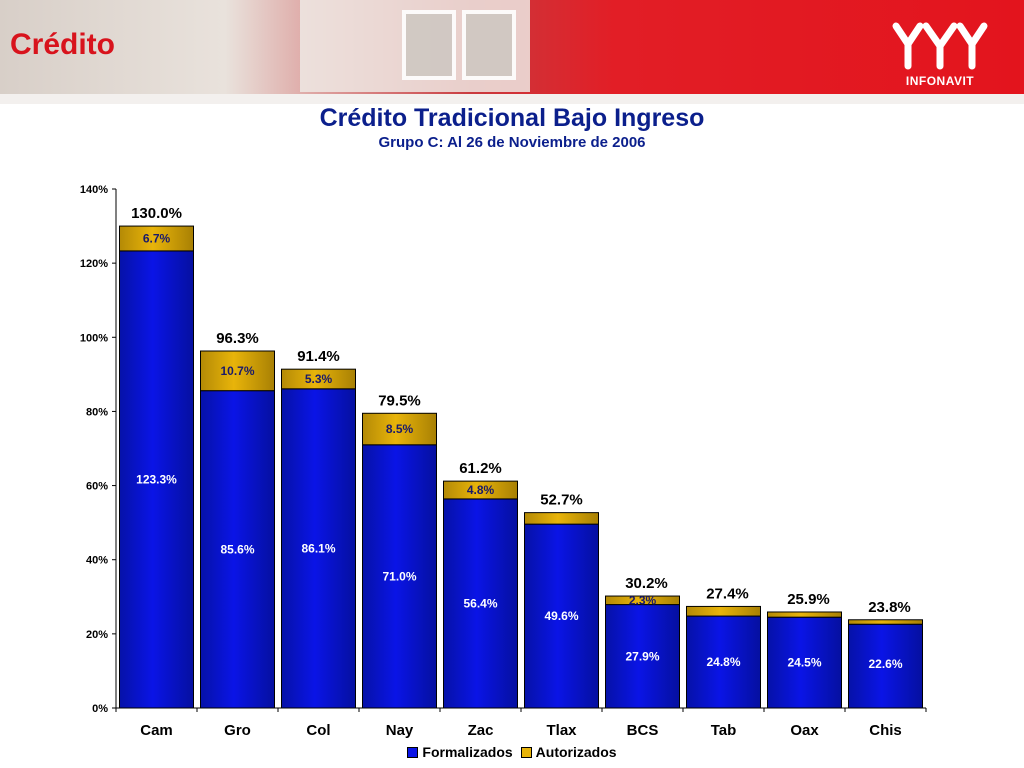  I want to click on data-label-formalizados: 27.9%, so click(642, 656).